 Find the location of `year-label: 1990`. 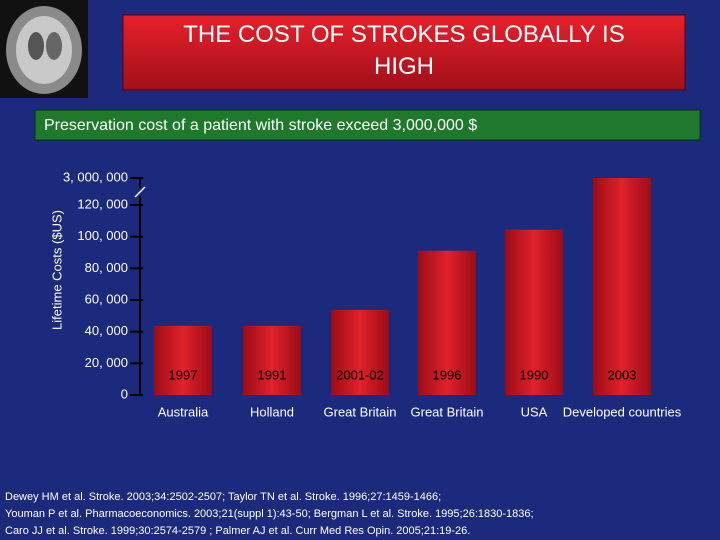

year-label: 1990 is located at coordinates (534, 374).